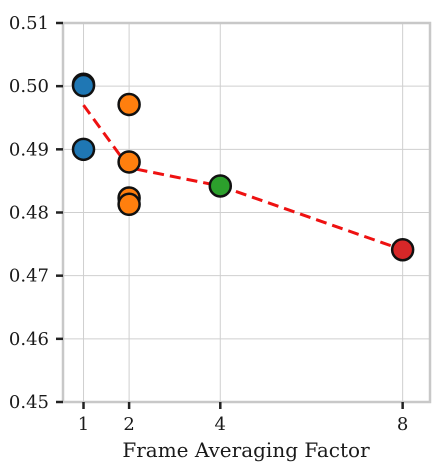 This screenshot has width=448, height=469. I want to click on x-tick-label: 2, so click(128, 424).